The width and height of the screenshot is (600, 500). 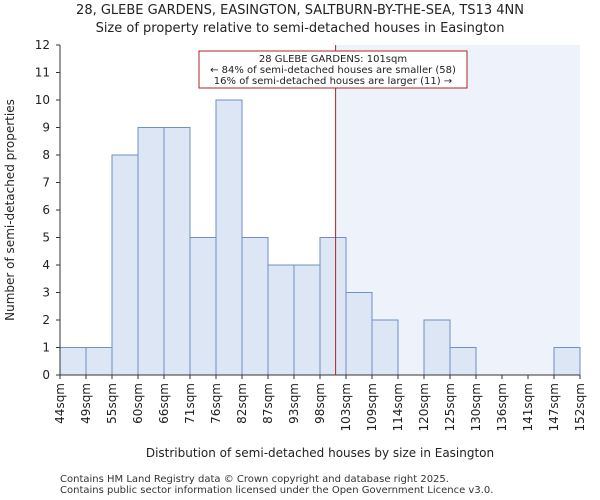 I want to click on x-tick-label: 136sqm, so click(x=502, y=407).